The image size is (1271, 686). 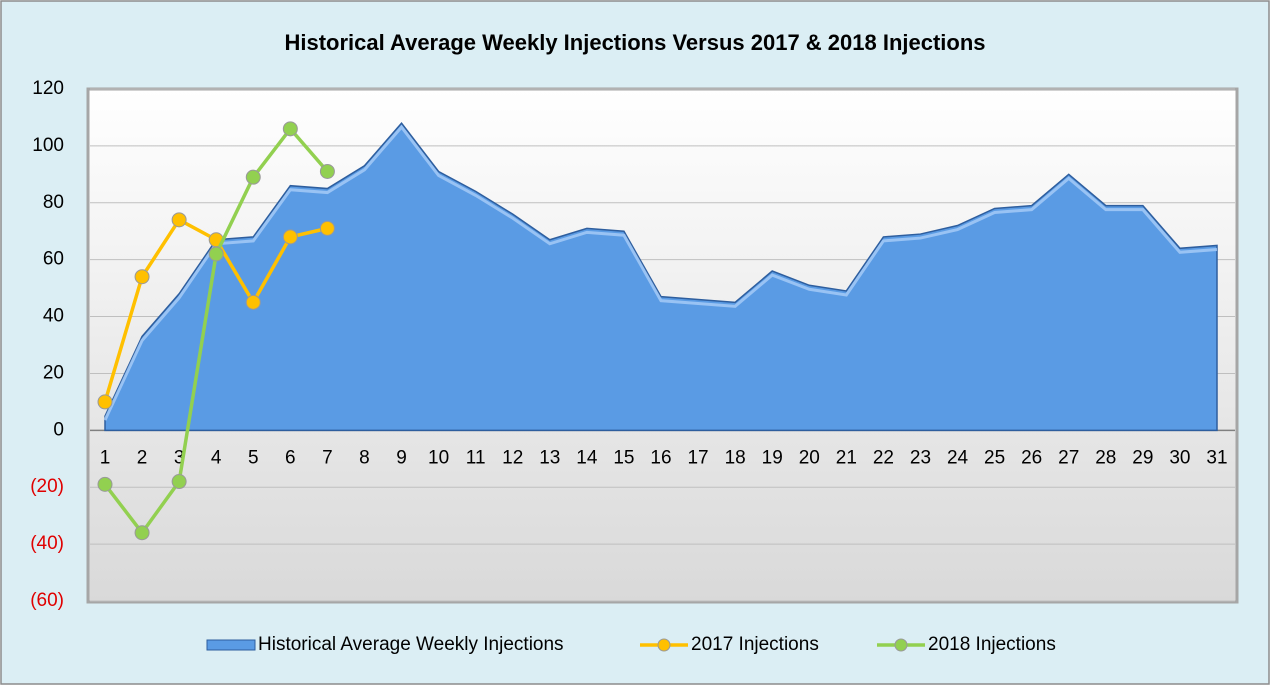 What do you see at coordinates (772, 457) in the screenshot?
I see `x-tick-label: 19` at bounding box center [772, 457].